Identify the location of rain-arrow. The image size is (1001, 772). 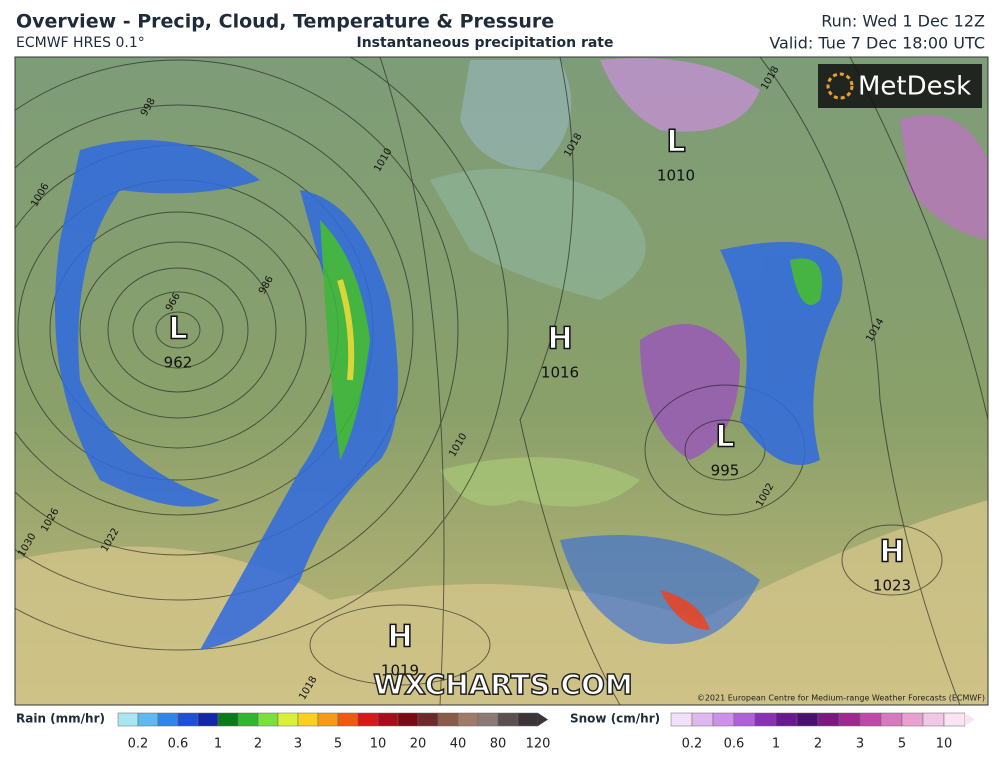
(543, 719).